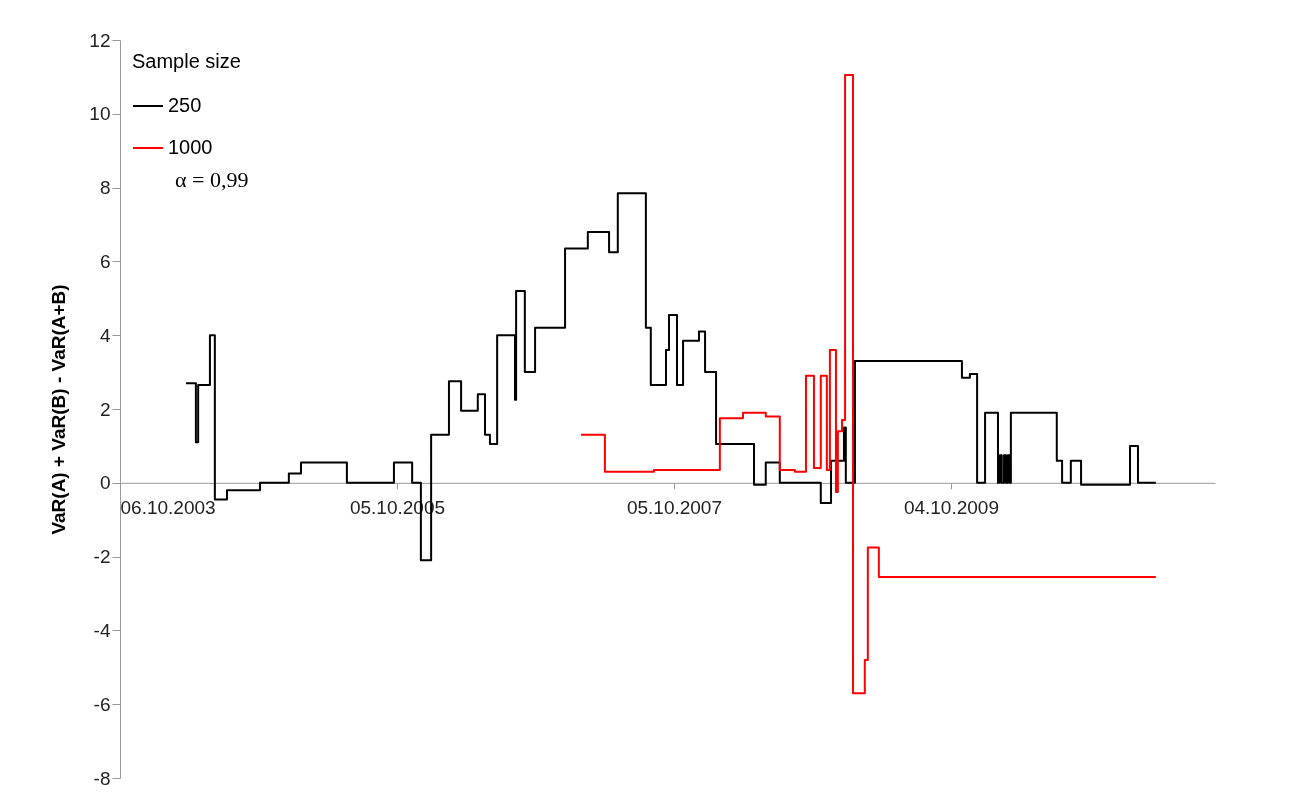  I want to click on y-tick-label: -4, so click(102, 630).